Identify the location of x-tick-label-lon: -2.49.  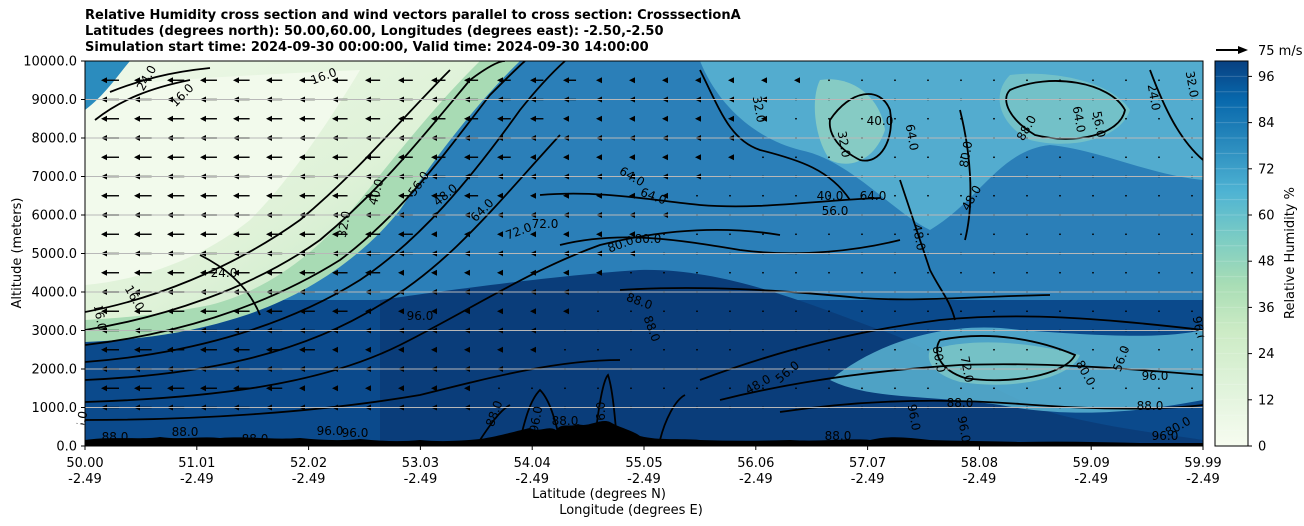
(421, 479).